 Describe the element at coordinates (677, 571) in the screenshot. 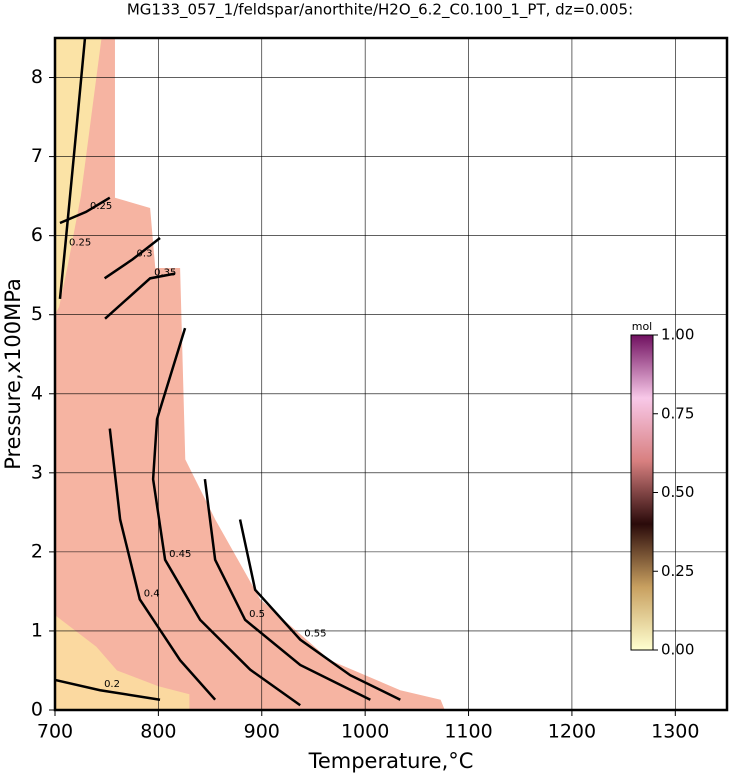

I see `colorbar-tick-label: 0.25` at that location.